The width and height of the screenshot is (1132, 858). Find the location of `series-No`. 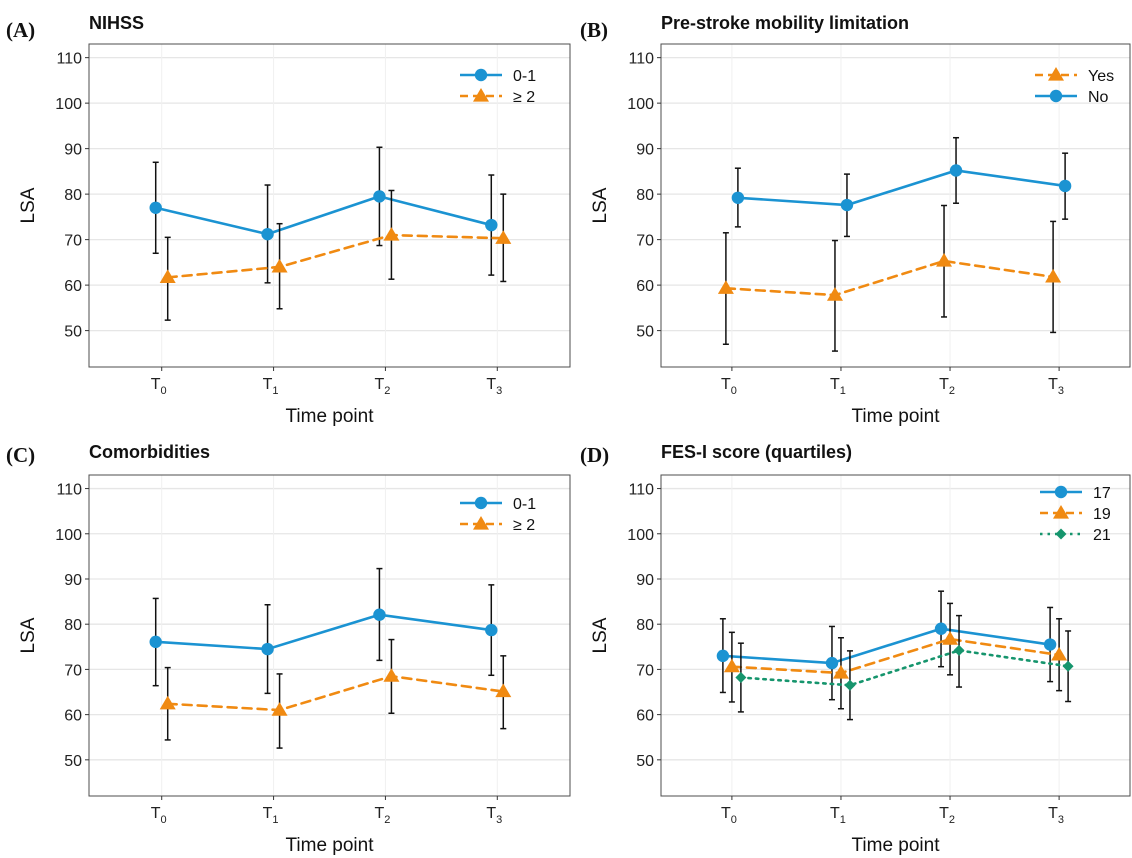

series-No is located at coordinates (901, 187).